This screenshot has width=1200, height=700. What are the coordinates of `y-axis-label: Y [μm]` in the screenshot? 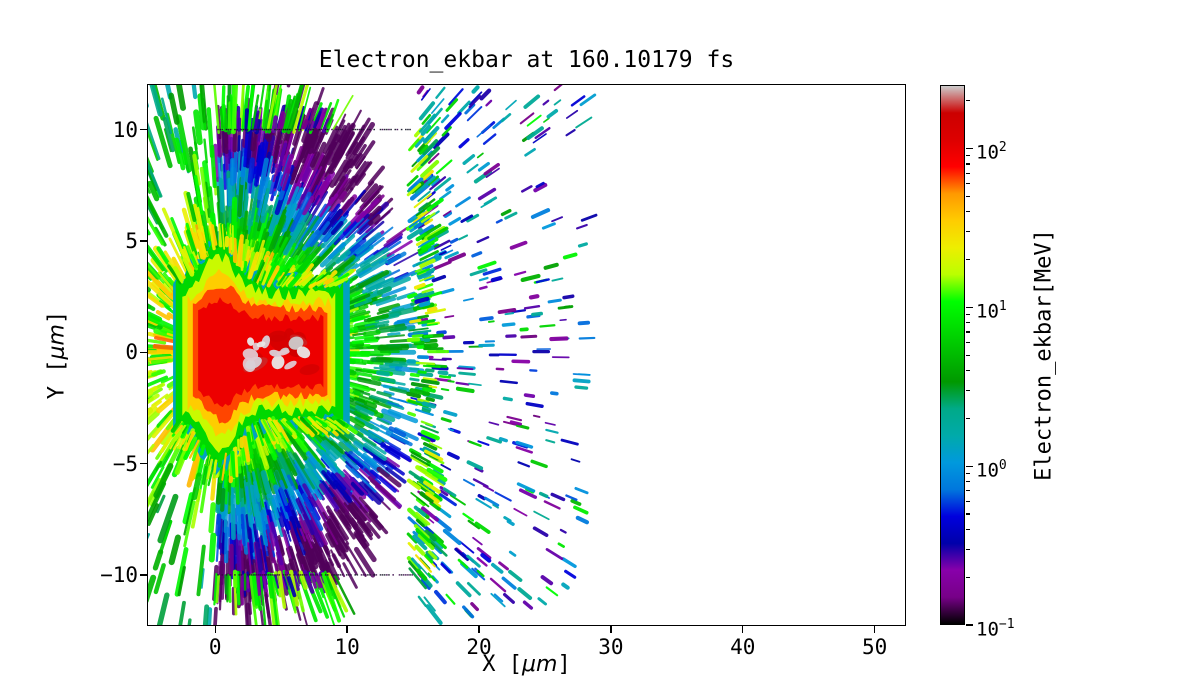 It's located at (57, 355).